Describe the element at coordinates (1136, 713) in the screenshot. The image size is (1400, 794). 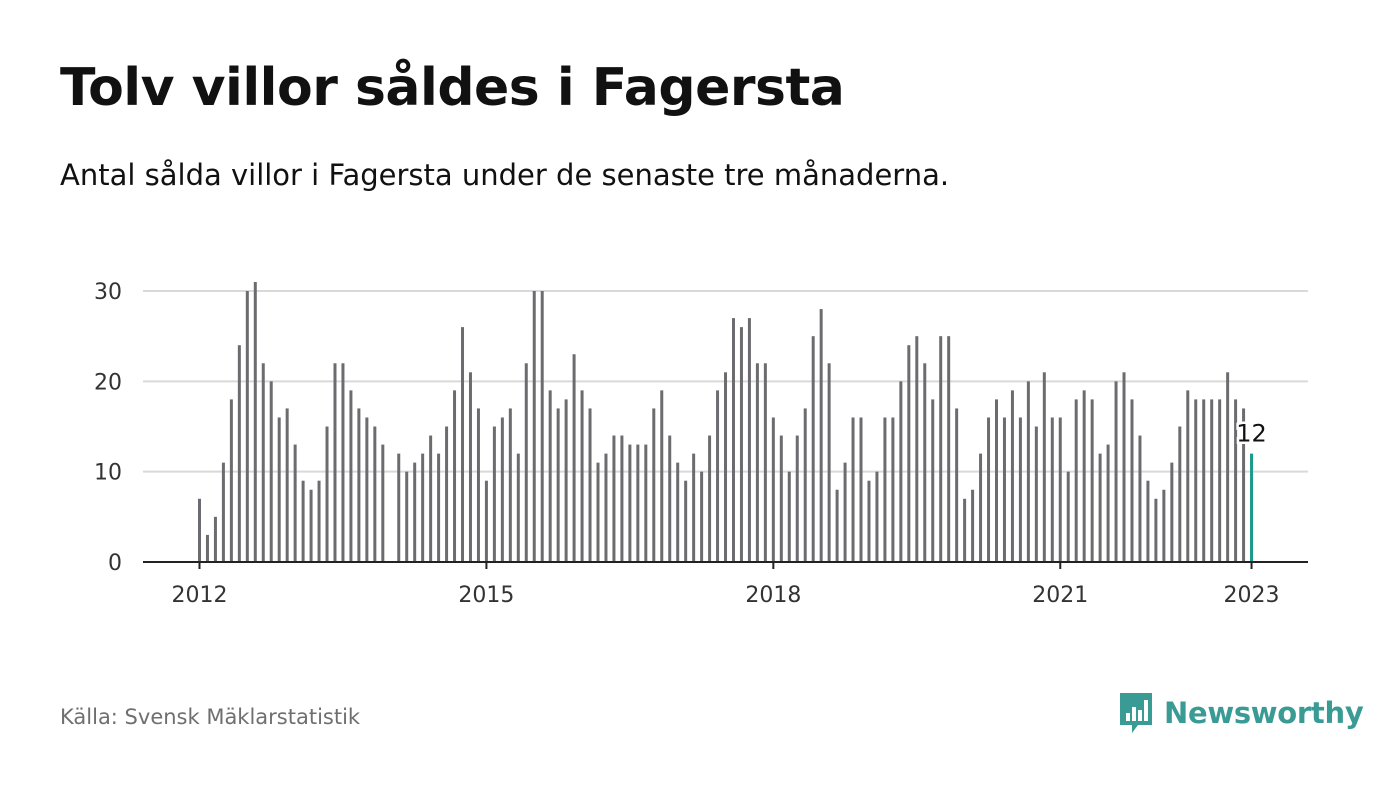
I see `newsworthy-logo-icon` at that location.